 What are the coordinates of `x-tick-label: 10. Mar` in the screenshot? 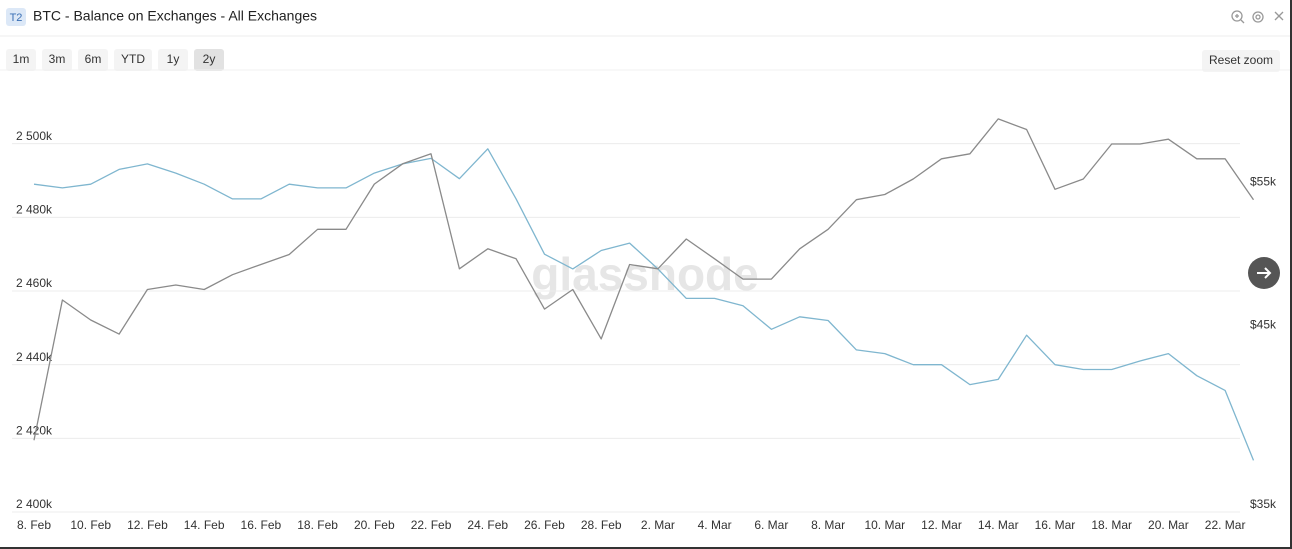 It's located at (884, 525).